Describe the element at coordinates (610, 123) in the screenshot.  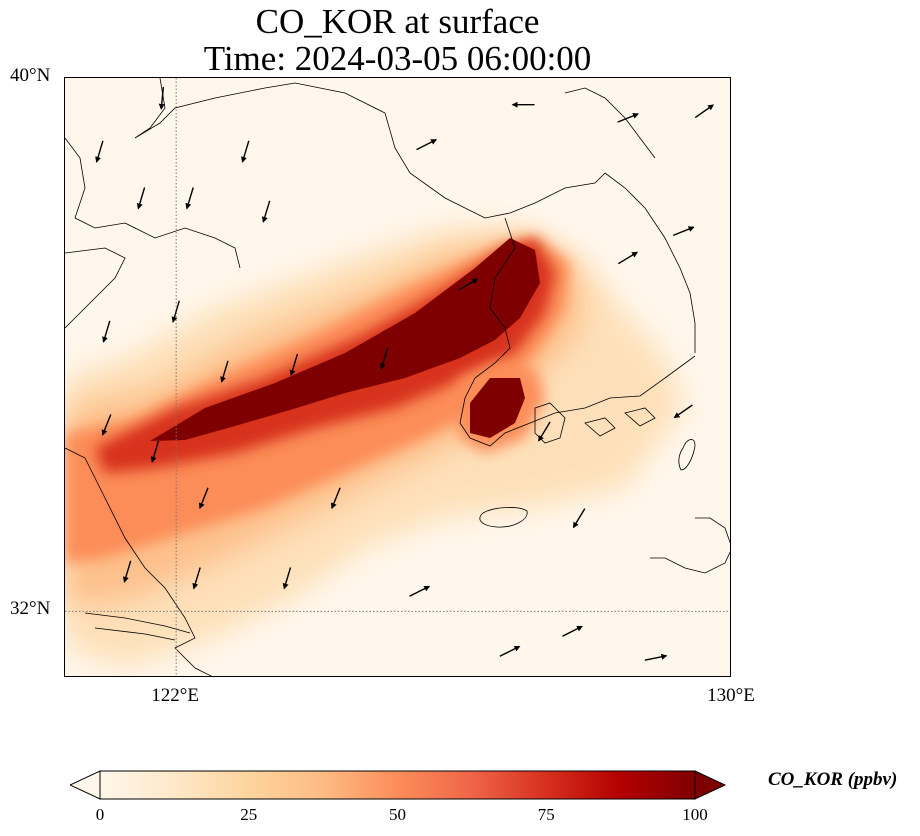
I see `korea-north-coast` at that location.